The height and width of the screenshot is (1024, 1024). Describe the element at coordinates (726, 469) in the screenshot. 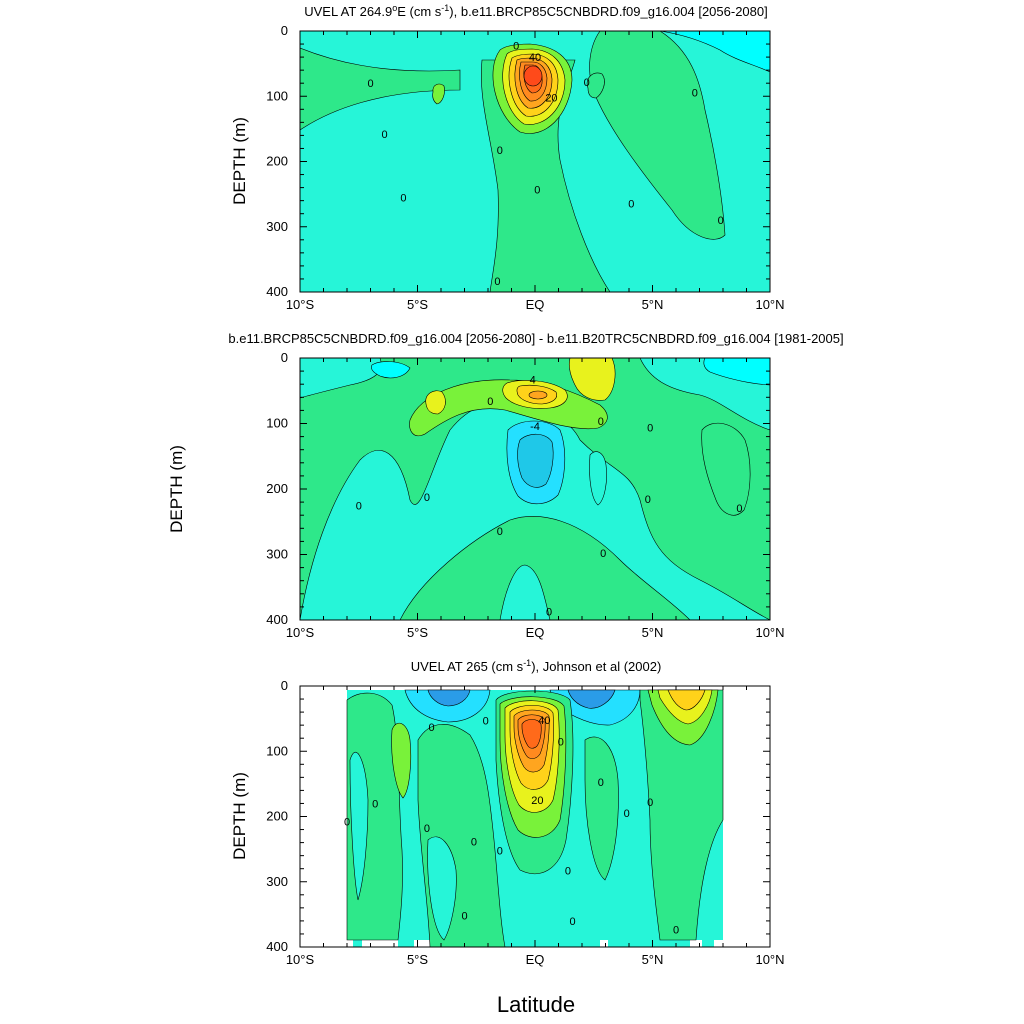

I see `panel-2-positive-east-right` at that location.